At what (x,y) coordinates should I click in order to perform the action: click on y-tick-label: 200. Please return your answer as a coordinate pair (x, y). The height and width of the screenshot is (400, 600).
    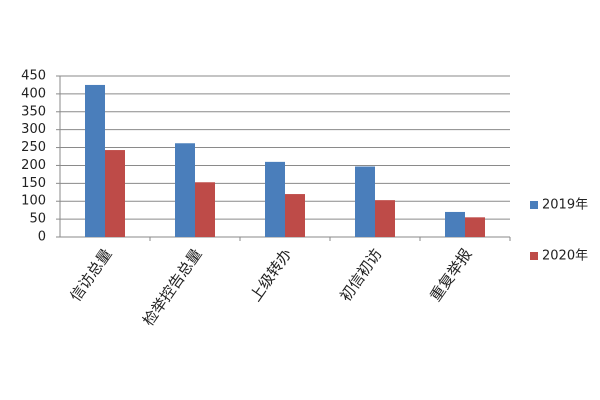
    Looking at the image, I should click on (33, 165).